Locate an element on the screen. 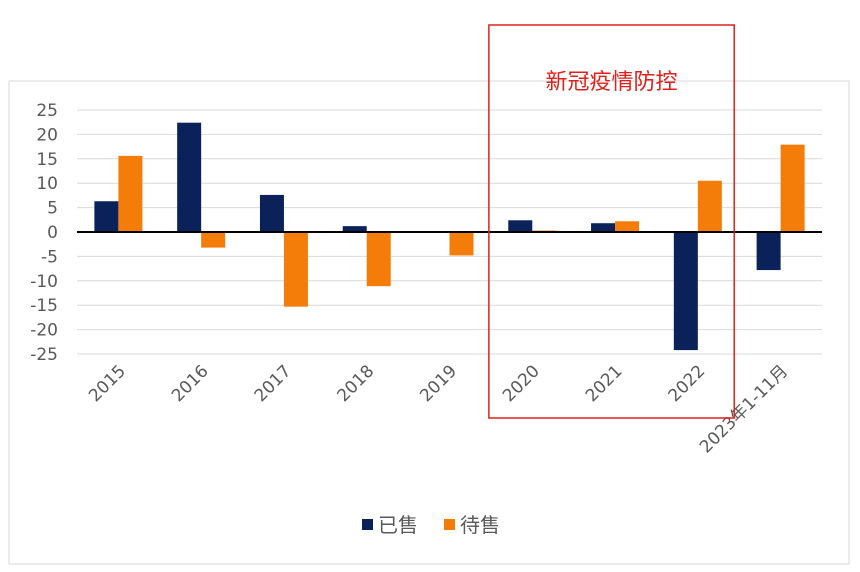 The height and width of the screenshot is (572, 860). y-tick-label: -20 is located at coordinates (44, 331).